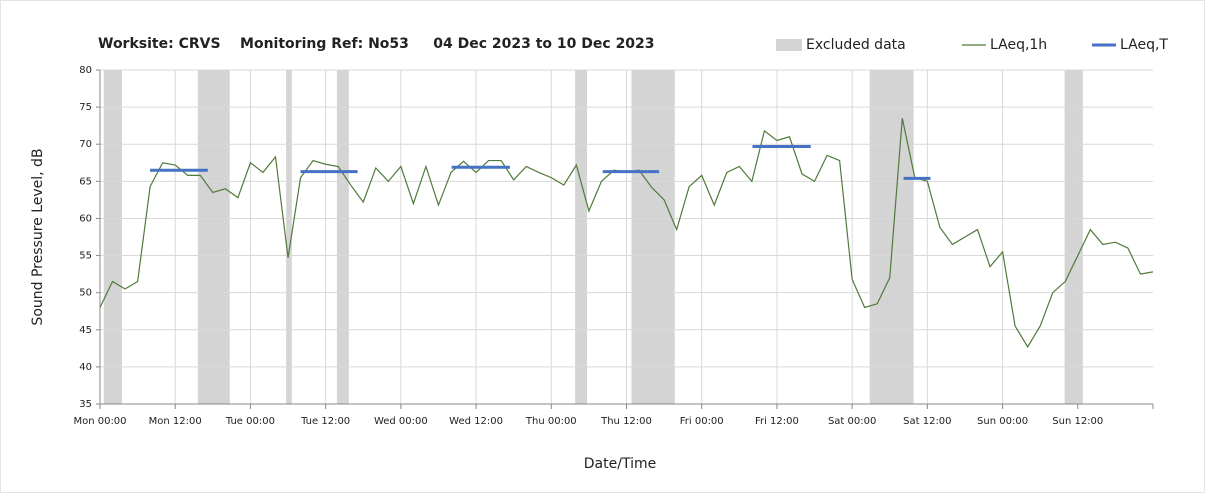  What do you see at coordinates (789, 45) in the screenshot?
I see `legend-swatch-excluded` at bounding box center [789, 45].